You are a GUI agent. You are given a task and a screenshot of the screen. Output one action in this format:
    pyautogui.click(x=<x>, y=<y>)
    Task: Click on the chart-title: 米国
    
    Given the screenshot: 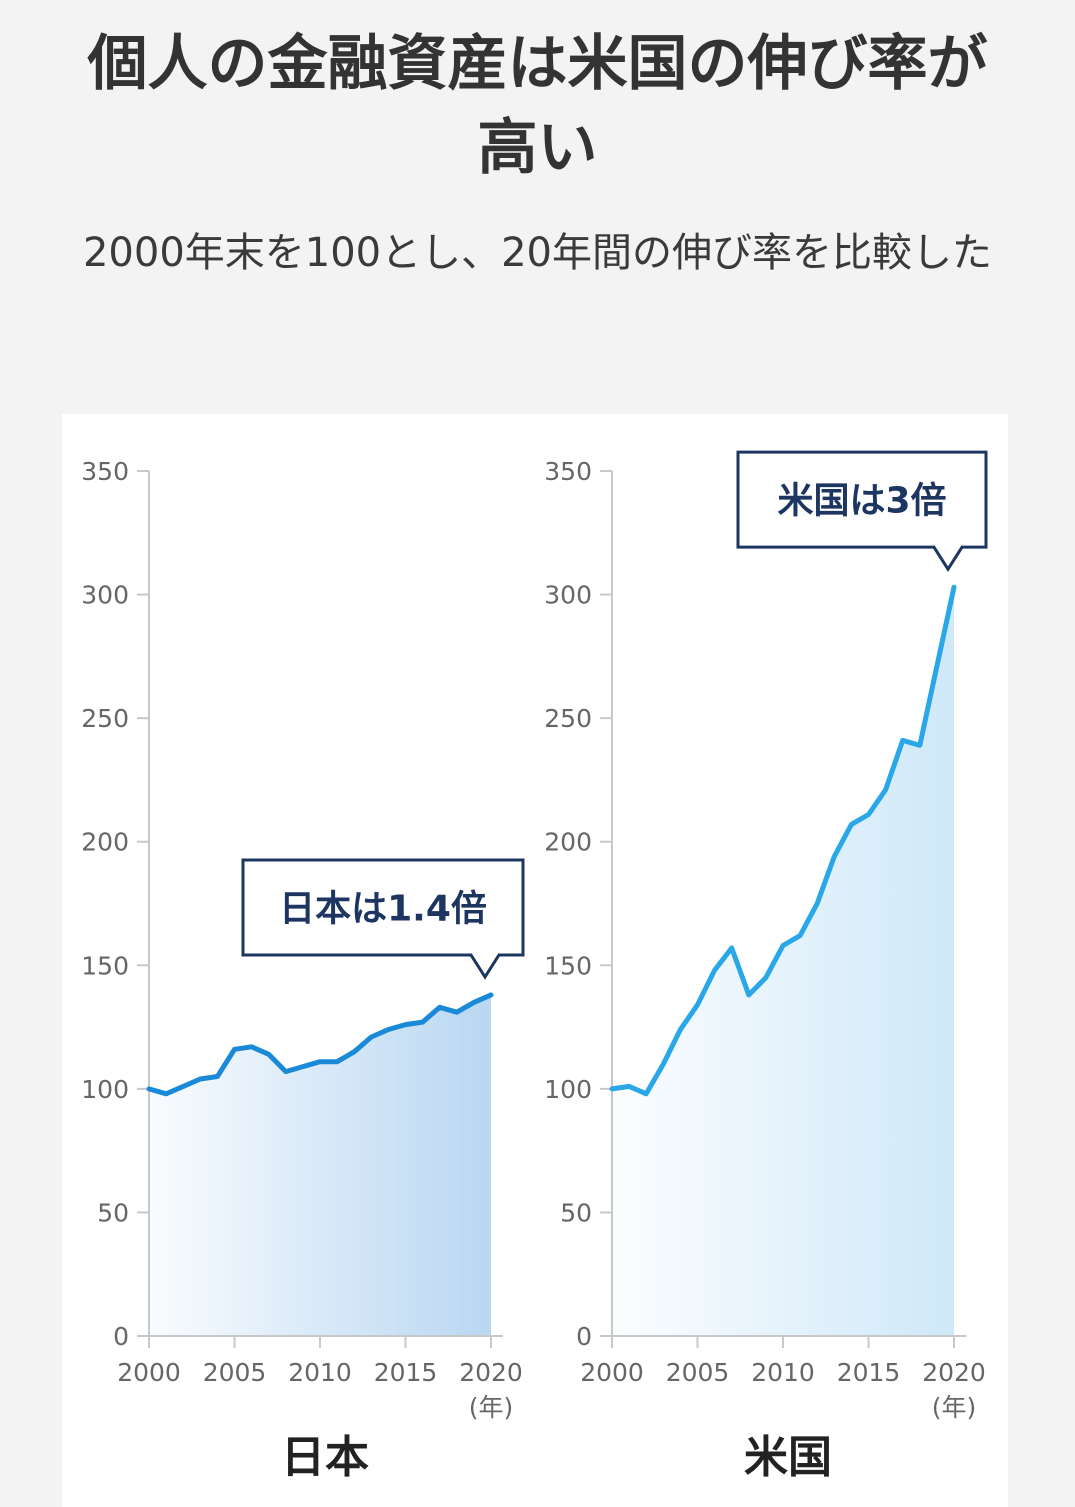 What is the action you would take?
    pyautogui.click(x=788, y=1457)
    